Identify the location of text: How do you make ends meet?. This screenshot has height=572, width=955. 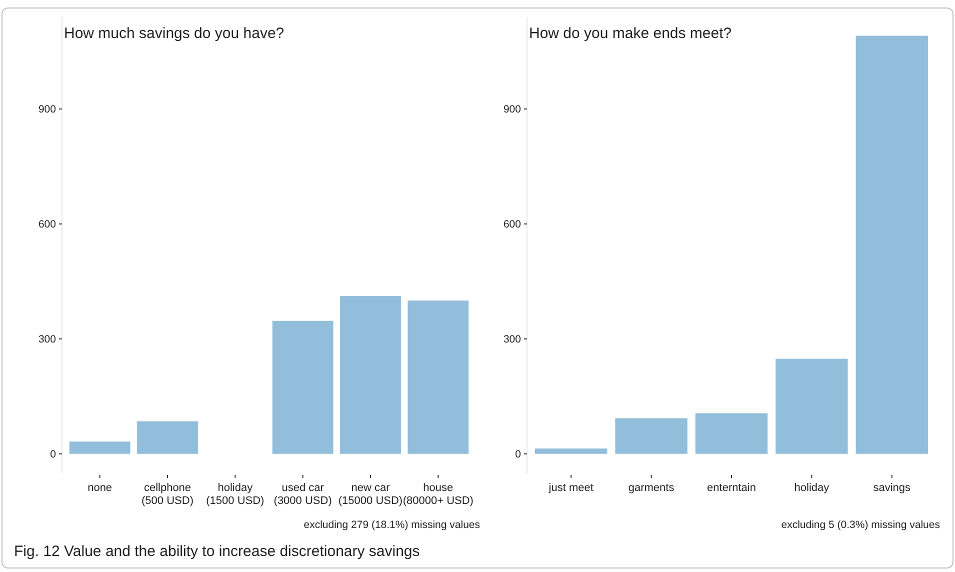
(630, 33).